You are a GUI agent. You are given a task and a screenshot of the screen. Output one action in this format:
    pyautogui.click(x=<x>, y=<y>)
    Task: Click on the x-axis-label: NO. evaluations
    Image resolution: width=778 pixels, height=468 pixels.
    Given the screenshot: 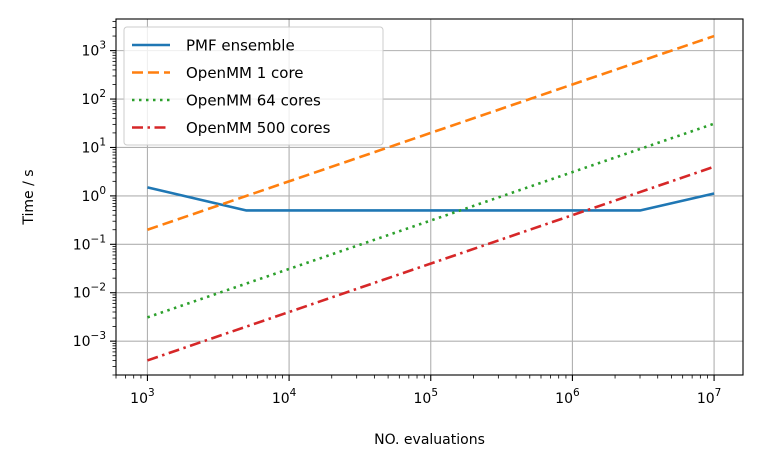 What is the action you would take?
    pyautogui.click(x=429, y=440)
    